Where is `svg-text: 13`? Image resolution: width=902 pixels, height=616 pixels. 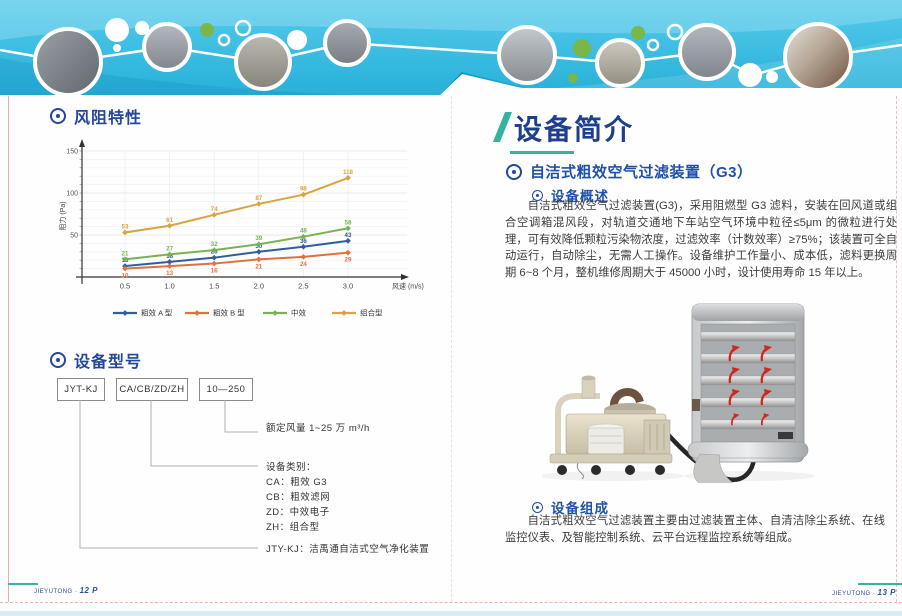
svg-text: 13 is located at coordinates (169, 273).